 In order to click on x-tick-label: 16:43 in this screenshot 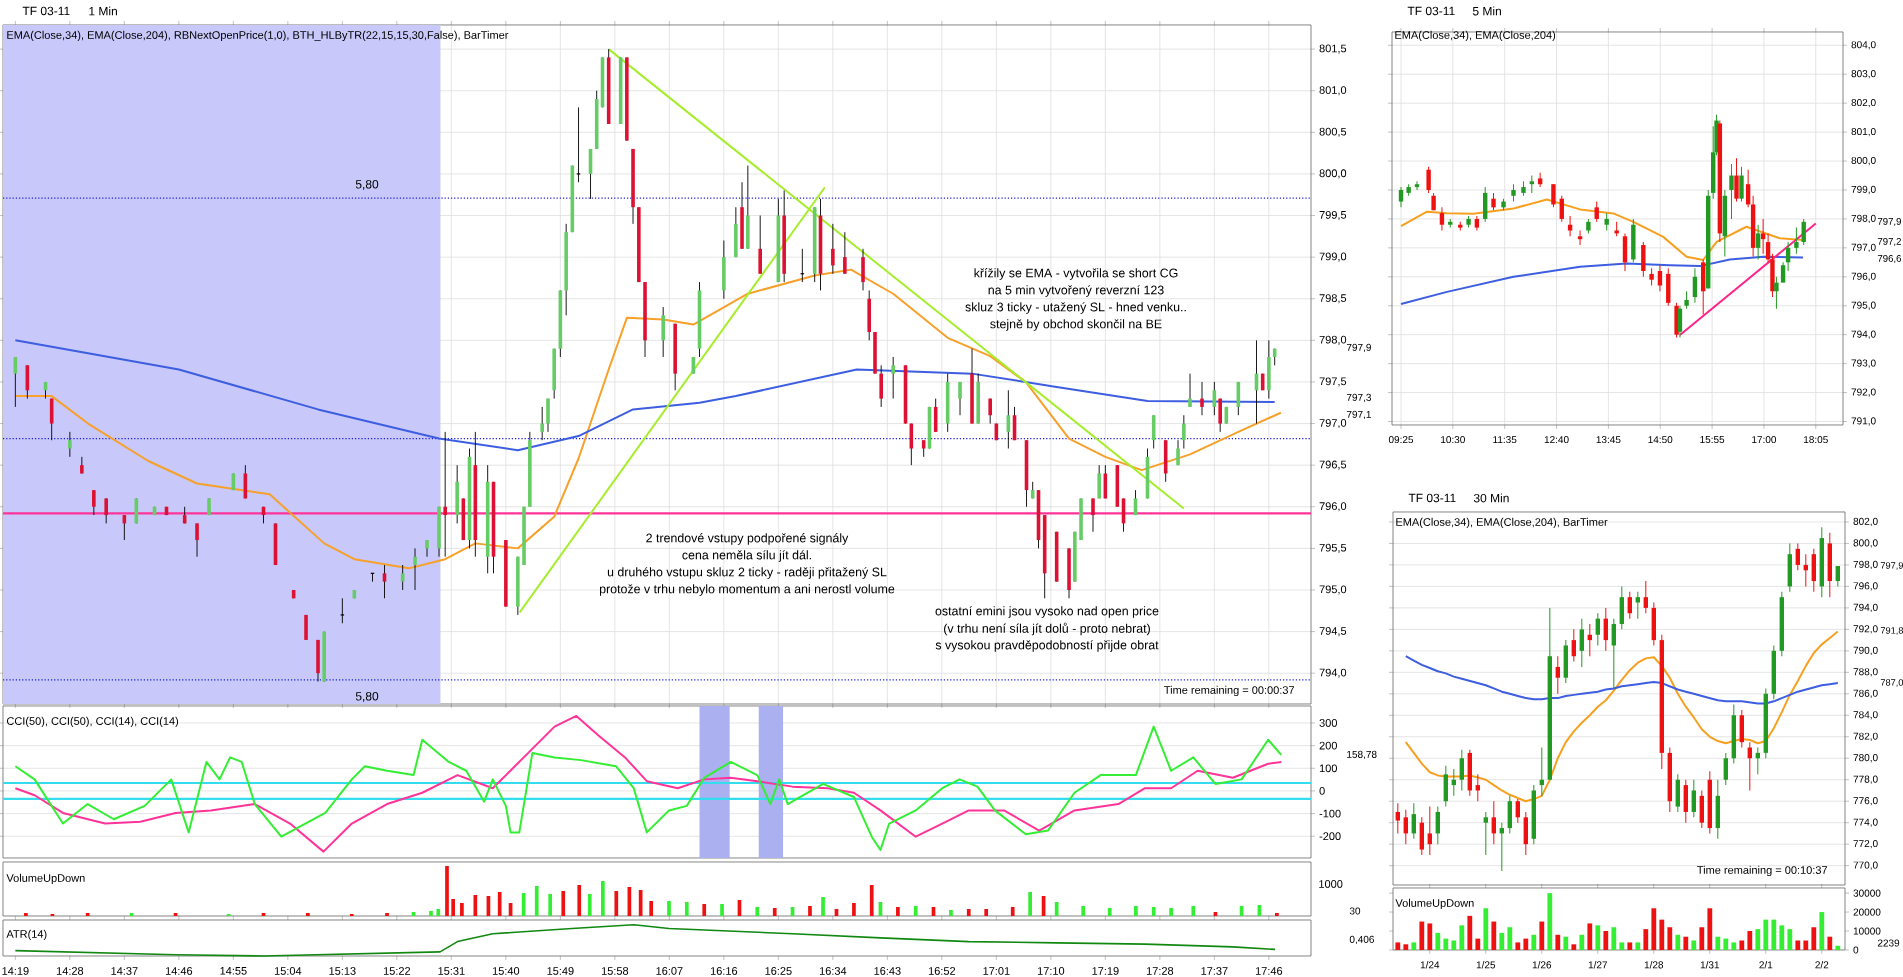, I will do `click(887, 971)`.